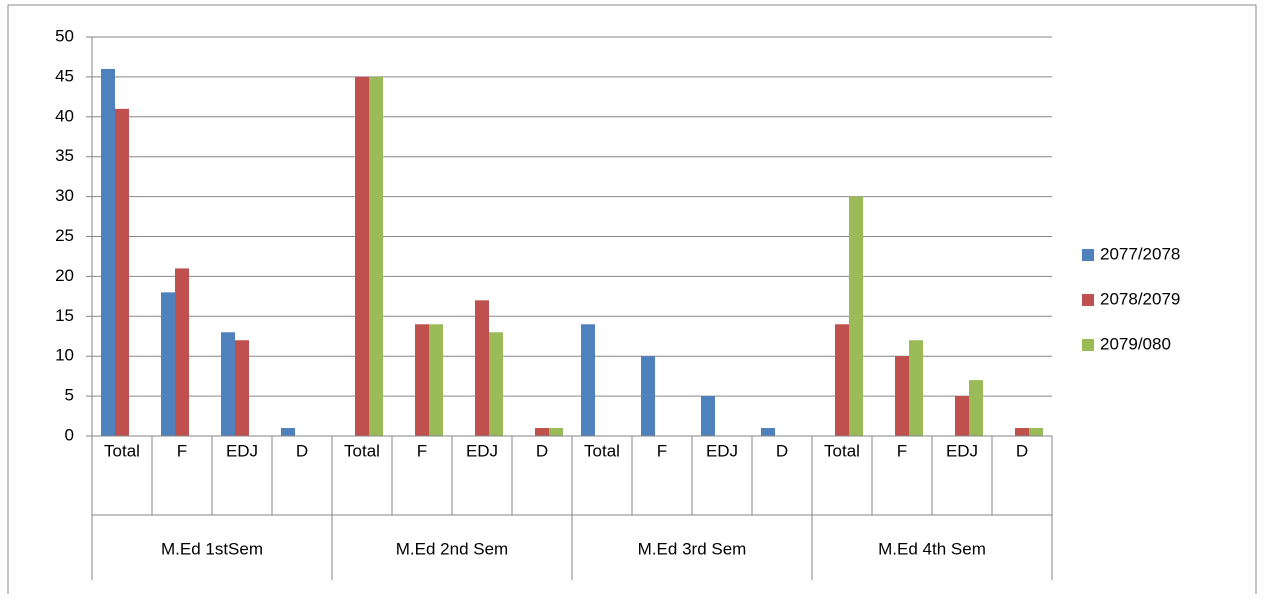 The height and width of the screenshot is (599, 1264). Describe the element at coordinates (64, 75) in the screenshot. I see `y-tick-label: 45` at that location.